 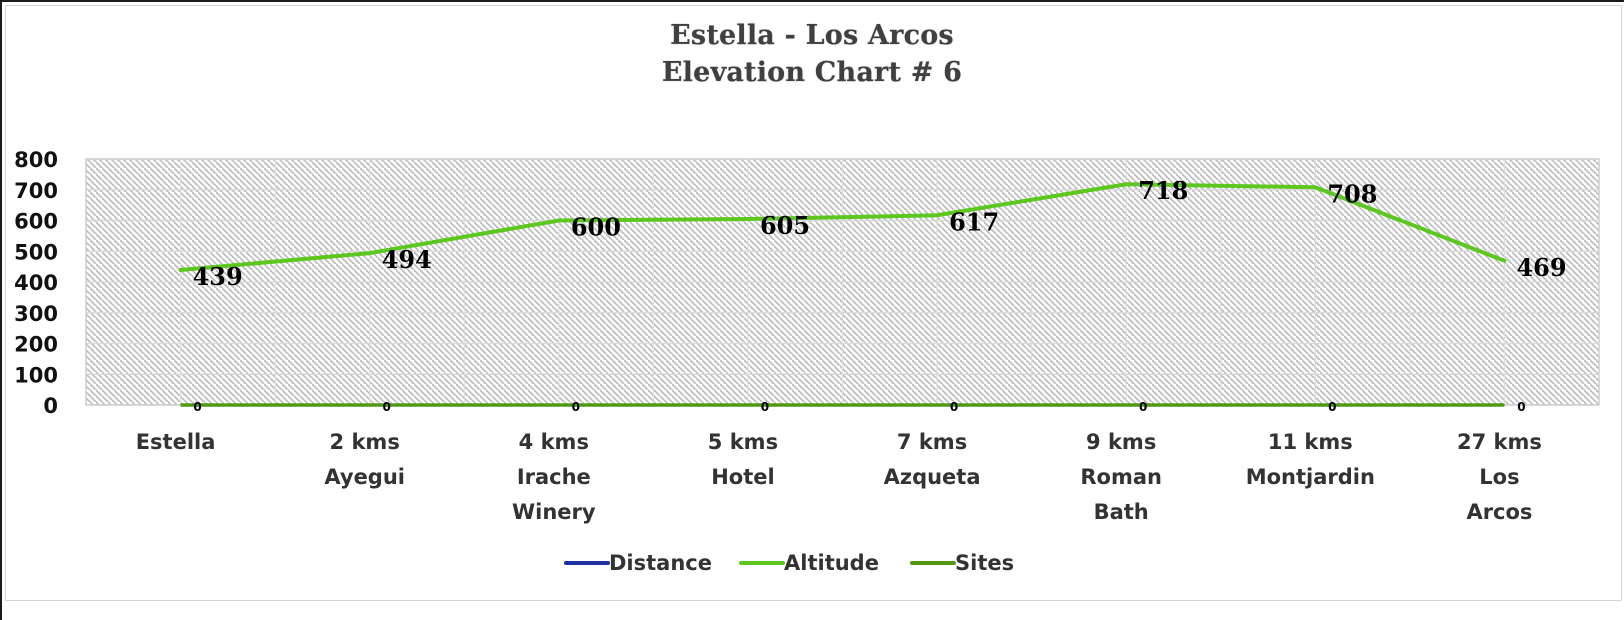 I want to click on chart-title: Estella - Los Arcos, so click(x=812, y=35).